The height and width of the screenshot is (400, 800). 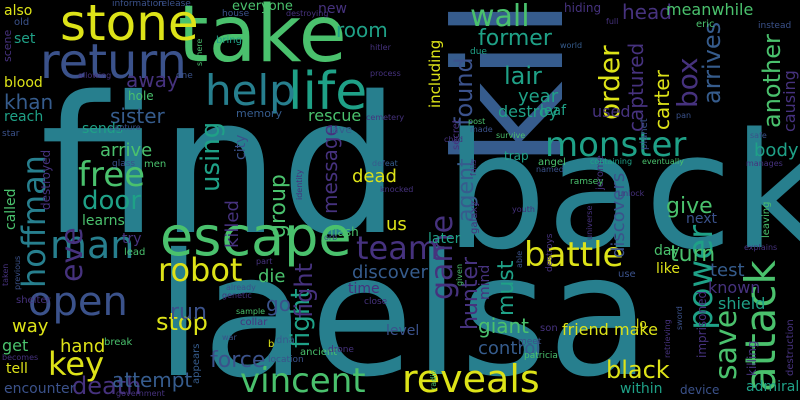 I want to click on word: retrieving, so click(x=667, y=338).